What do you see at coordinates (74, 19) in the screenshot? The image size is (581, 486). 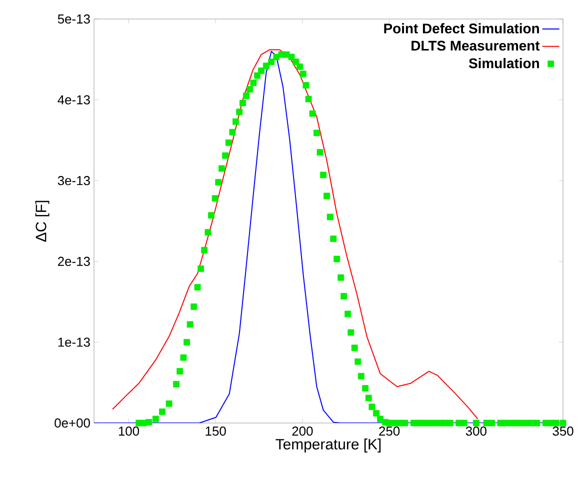 I see `y-tick-label: 5e-13` at bounding box center [74, 19].